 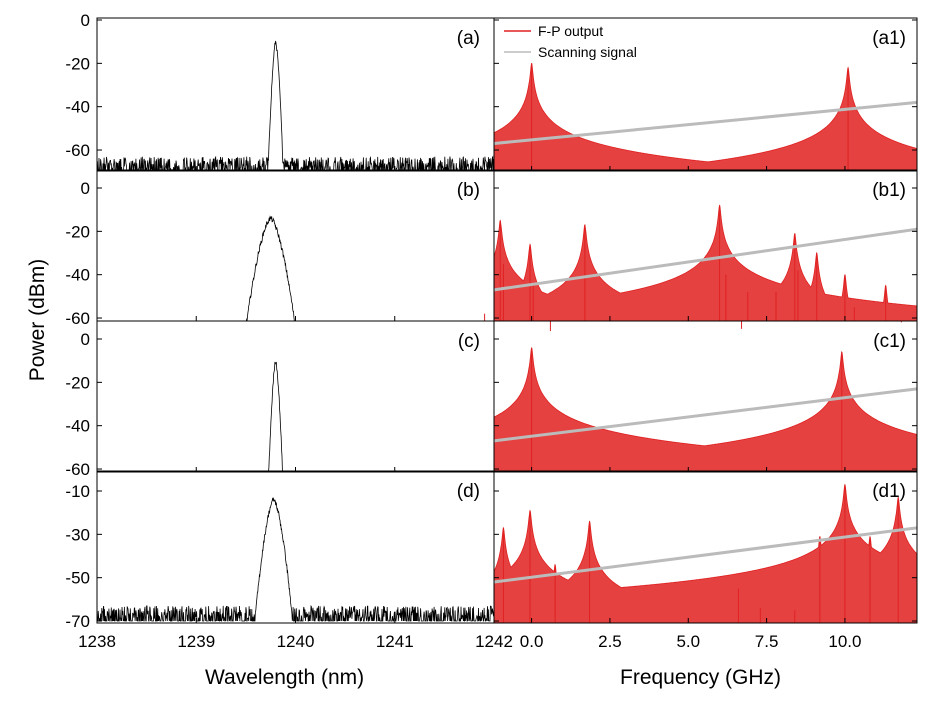 I want to click on panel-label-b1: (b1), so click(x=889, y=190).